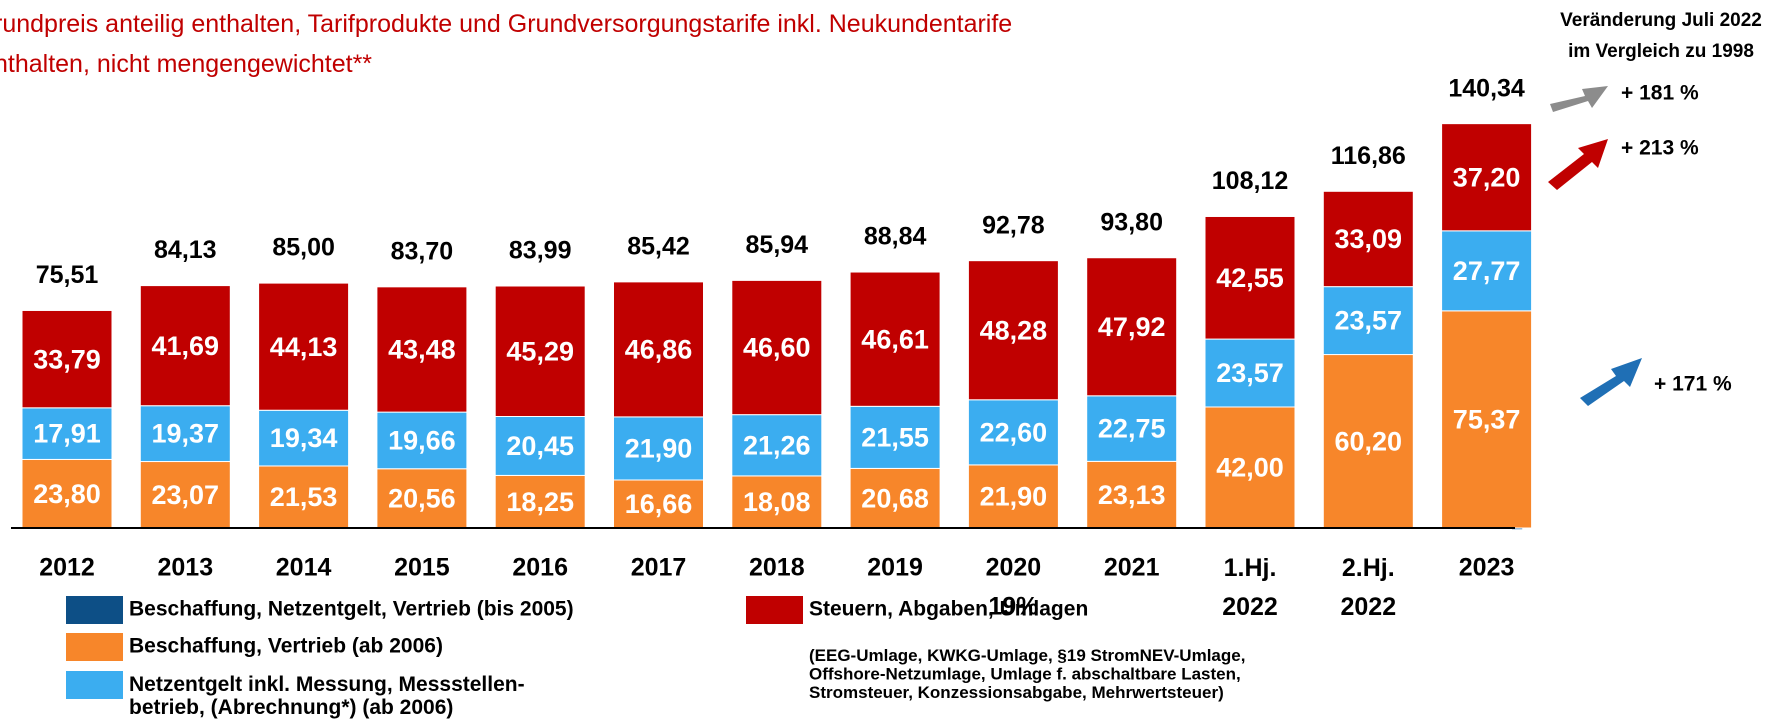 The height and width of the screenshot is (727, 1791). I want to click on arrow-blue, so click(1611, 382).